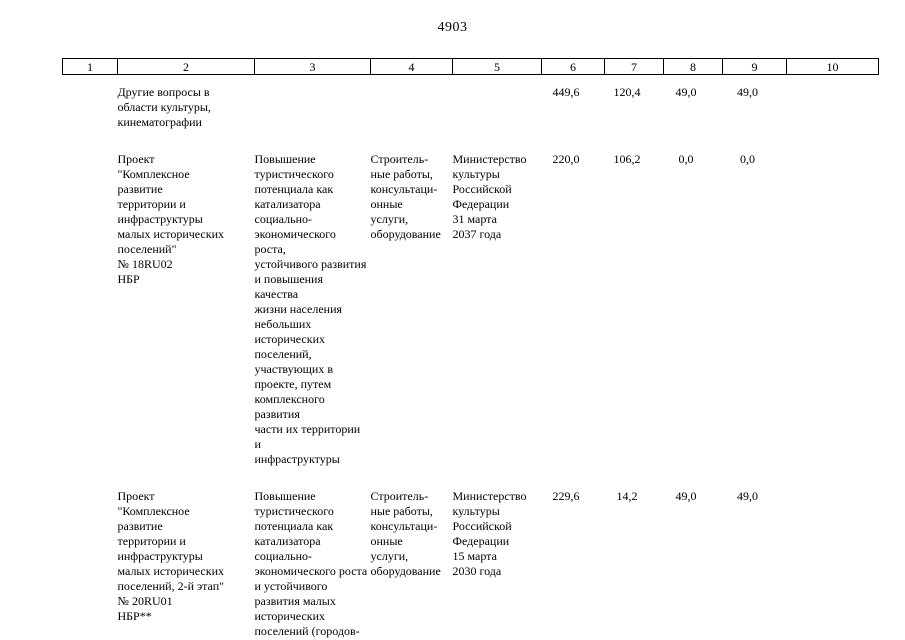 The image size is (905, 640). What do you see at coordinates (627, 159) in the screenshot?
I see `cell-amount-2: 106,2` at bounding box center [627, 159].